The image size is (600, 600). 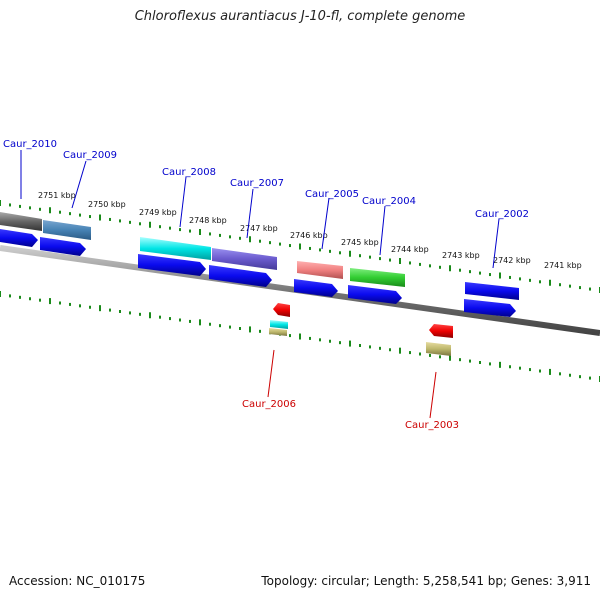 What do you see at coordinates (158, 212) in the screenshot?
I see `scale-label: 2749 kbp` at bounding box center [158, 212].